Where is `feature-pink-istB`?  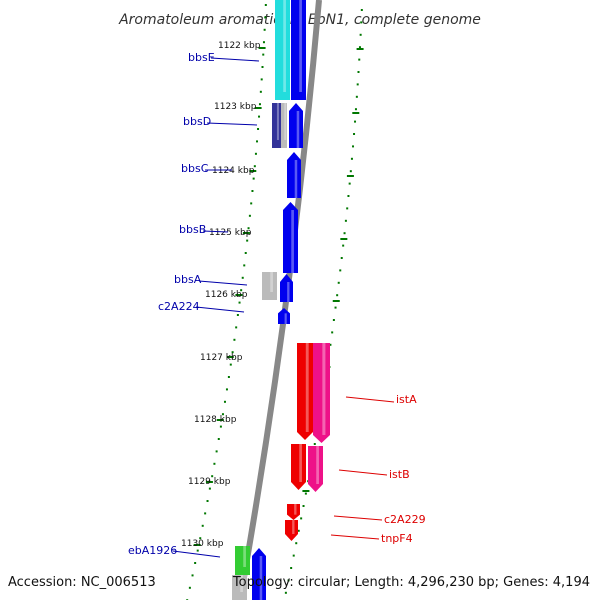
feature-pink-istB is located at coordinates (315, 469).